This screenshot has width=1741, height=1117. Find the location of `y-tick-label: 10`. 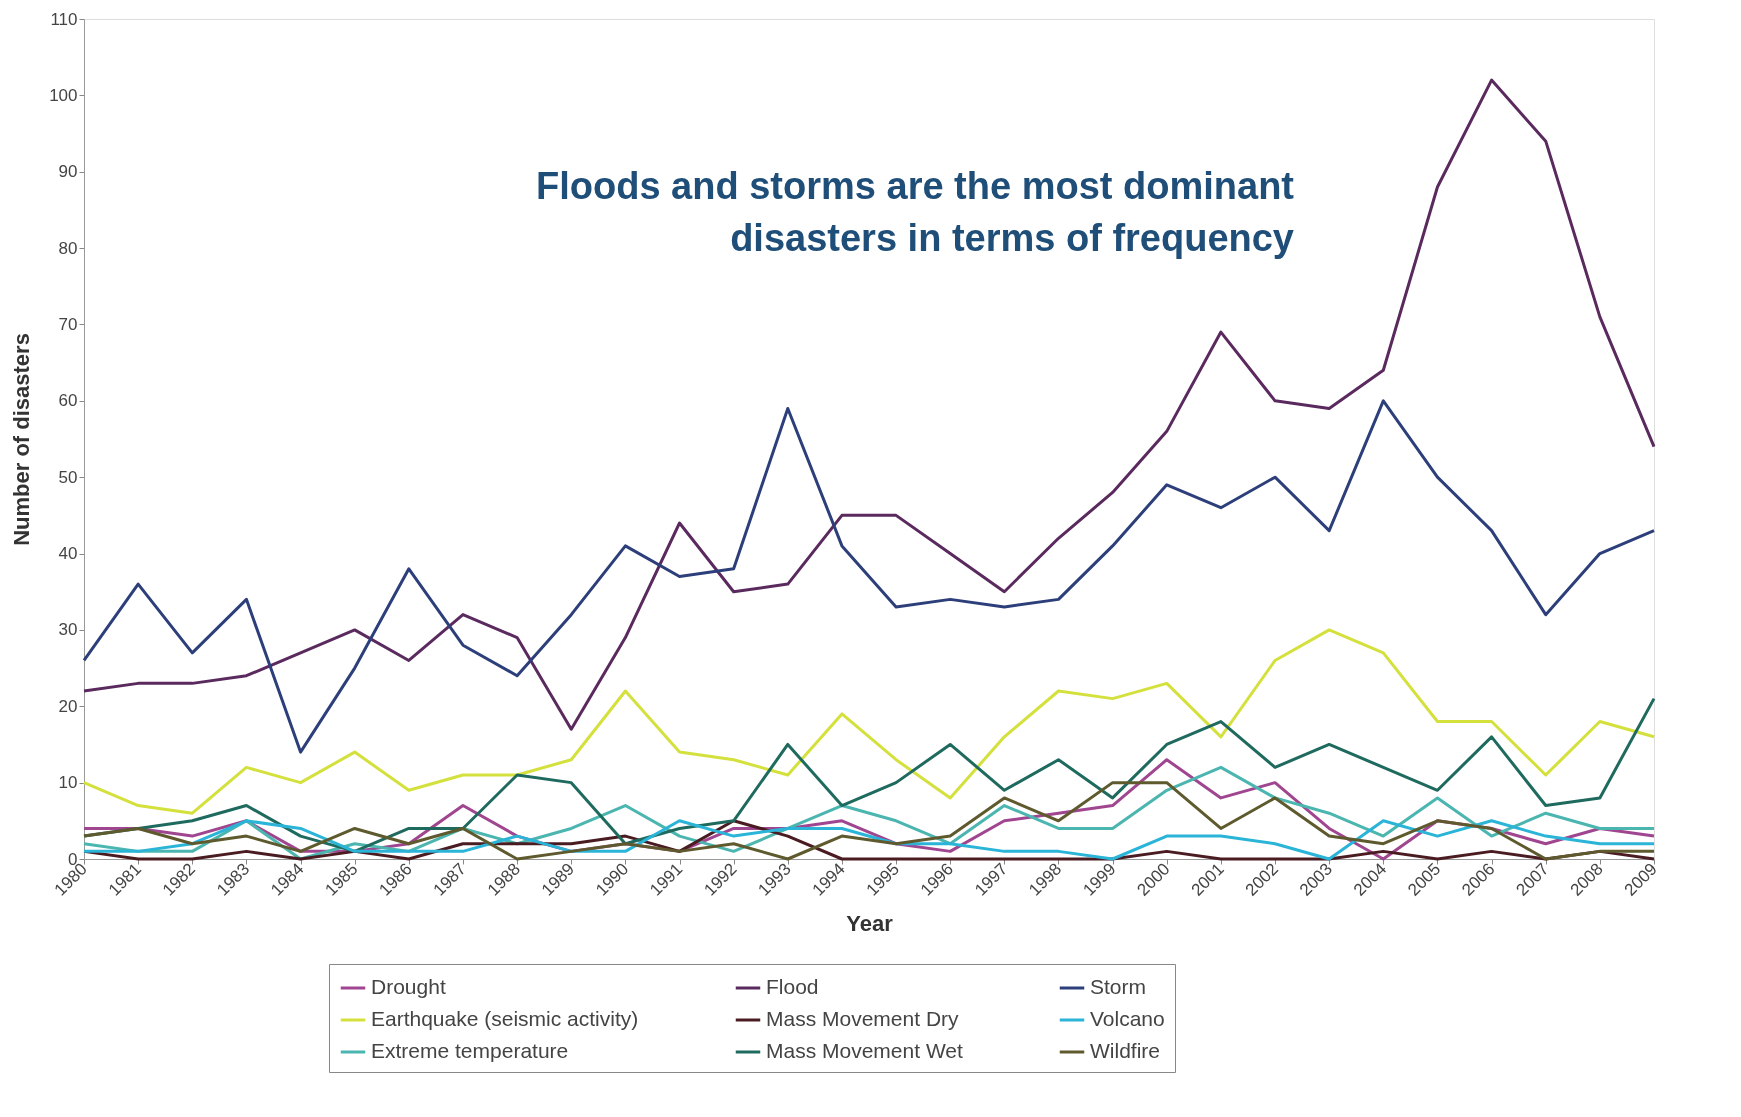

y-tick-label: 10 is located at coordinates (68, 783).